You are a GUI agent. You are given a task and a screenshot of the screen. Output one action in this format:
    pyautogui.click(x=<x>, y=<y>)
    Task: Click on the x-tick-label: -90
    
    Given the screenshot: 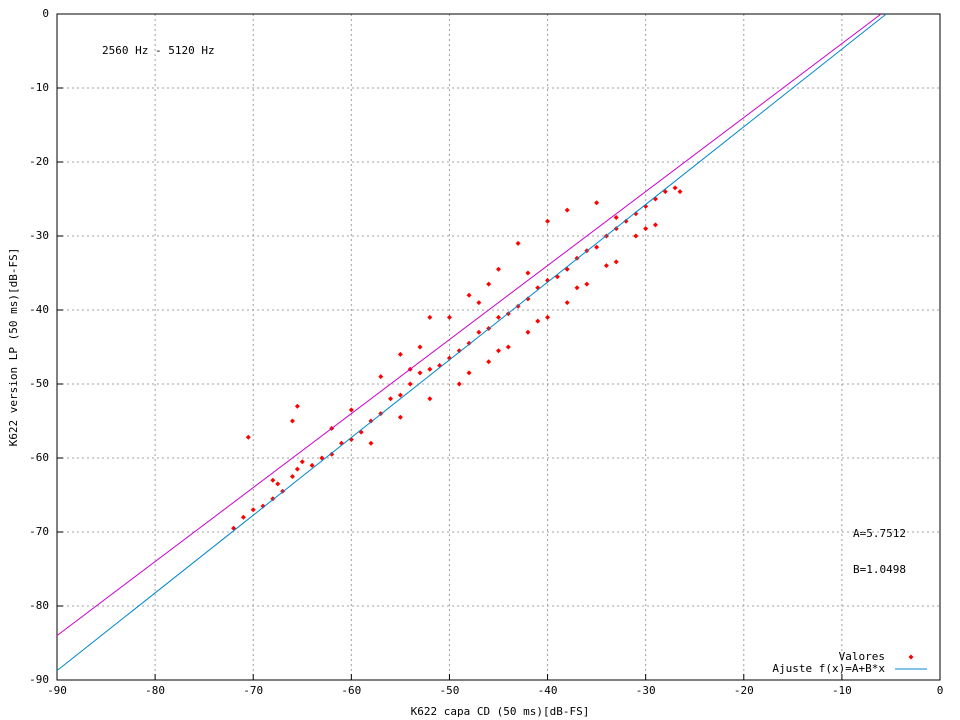 What is the action you would take?
    pyautogui.click(x=57, y=690)
    